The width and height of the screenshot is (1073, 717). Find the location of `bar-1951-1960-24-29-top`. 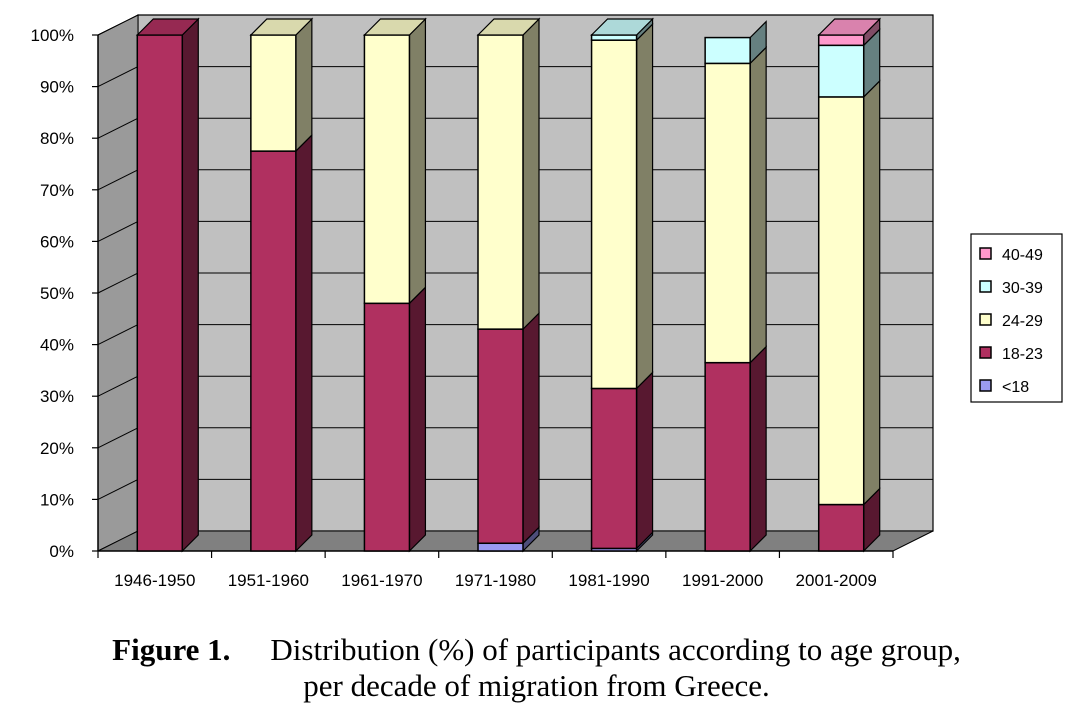

bar-1951-1960-24-29-top is located at coordinates (281, 27).